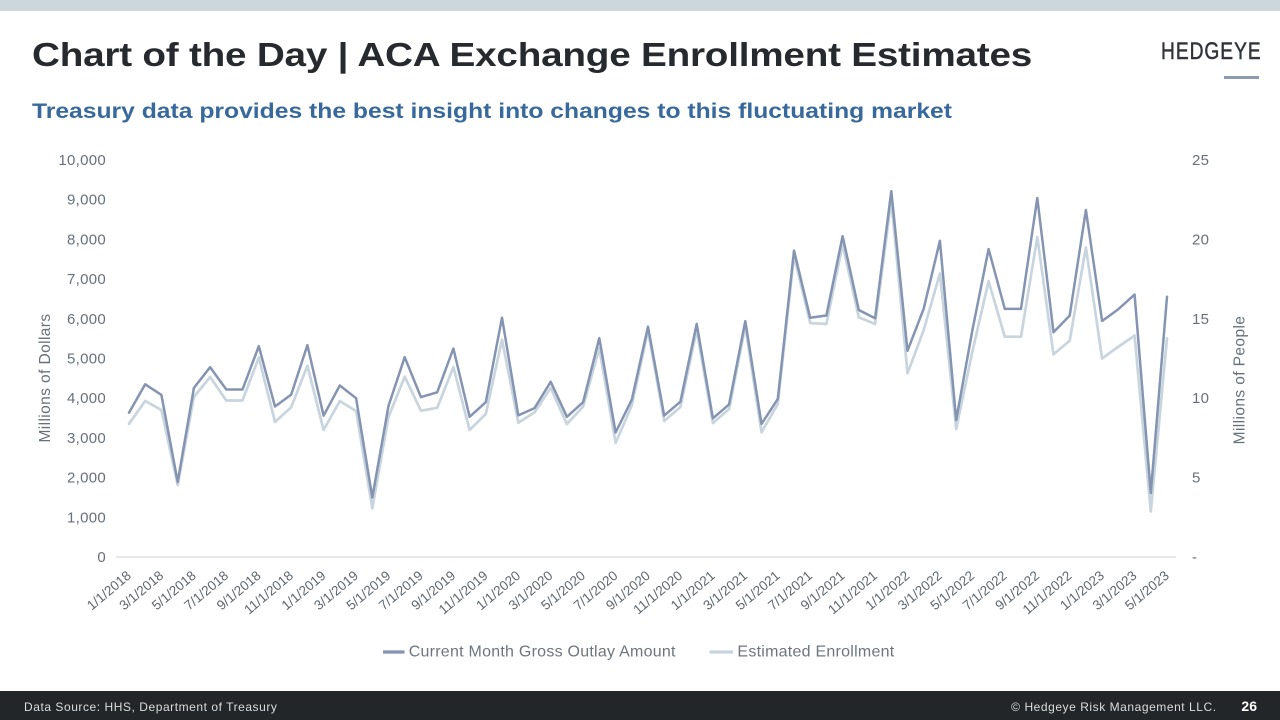 The height and width of the screenshot is (720, 1280). I want to click on svg-text: 10,000, so click(82, 160).